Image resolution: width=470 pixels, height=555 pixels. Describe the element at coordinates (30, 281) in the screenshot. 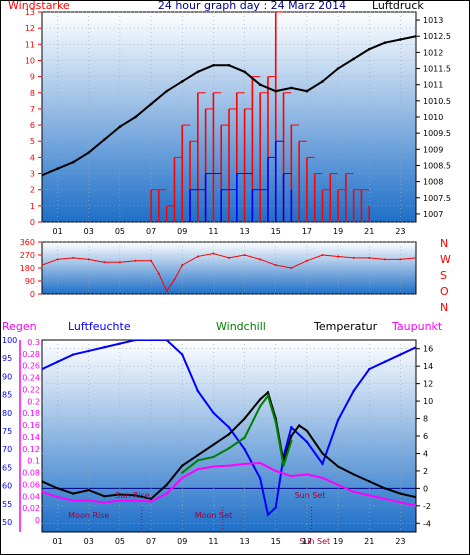

I see `direction-tick-label: 90` at that location.